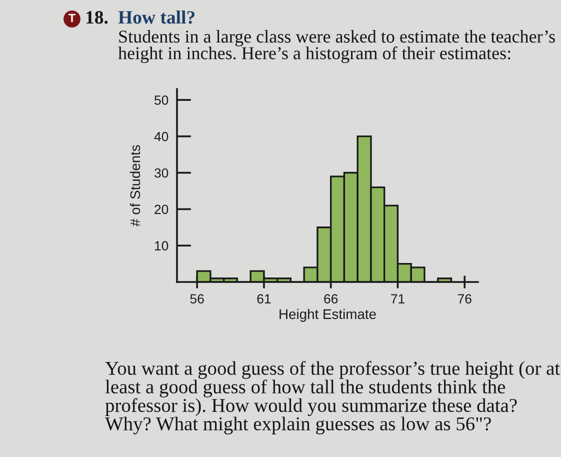  Describe the element at coordinates (331, 299) in the screenshot. I see `x-tick-label: 66` at that location.